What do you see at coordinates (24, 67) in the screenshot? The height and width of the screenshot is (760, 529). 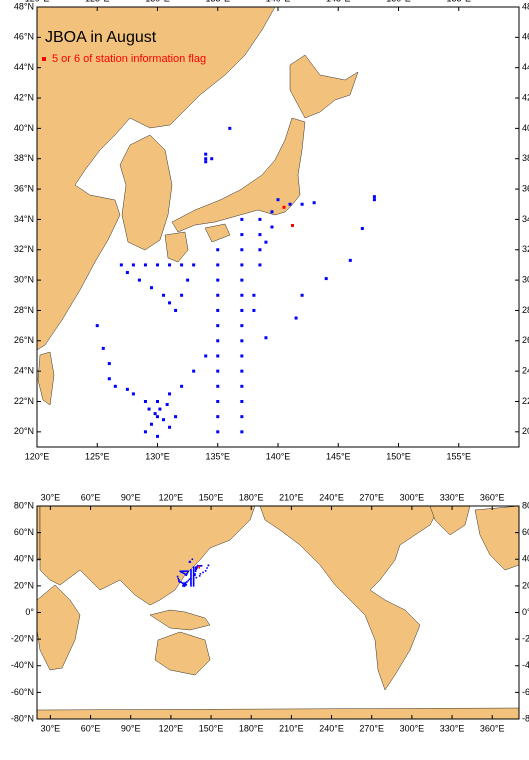 I see `y-tick-label: 44°N` at bounding box center [24, 67].